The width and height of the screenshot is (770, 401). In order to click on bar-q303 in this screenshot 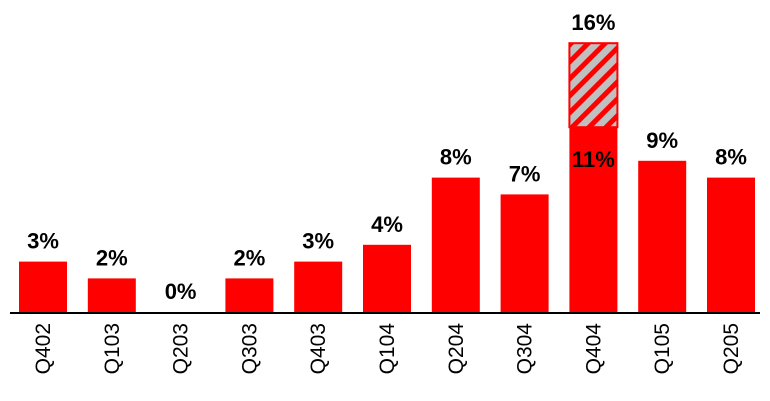, I will do `click(249, 295)`.